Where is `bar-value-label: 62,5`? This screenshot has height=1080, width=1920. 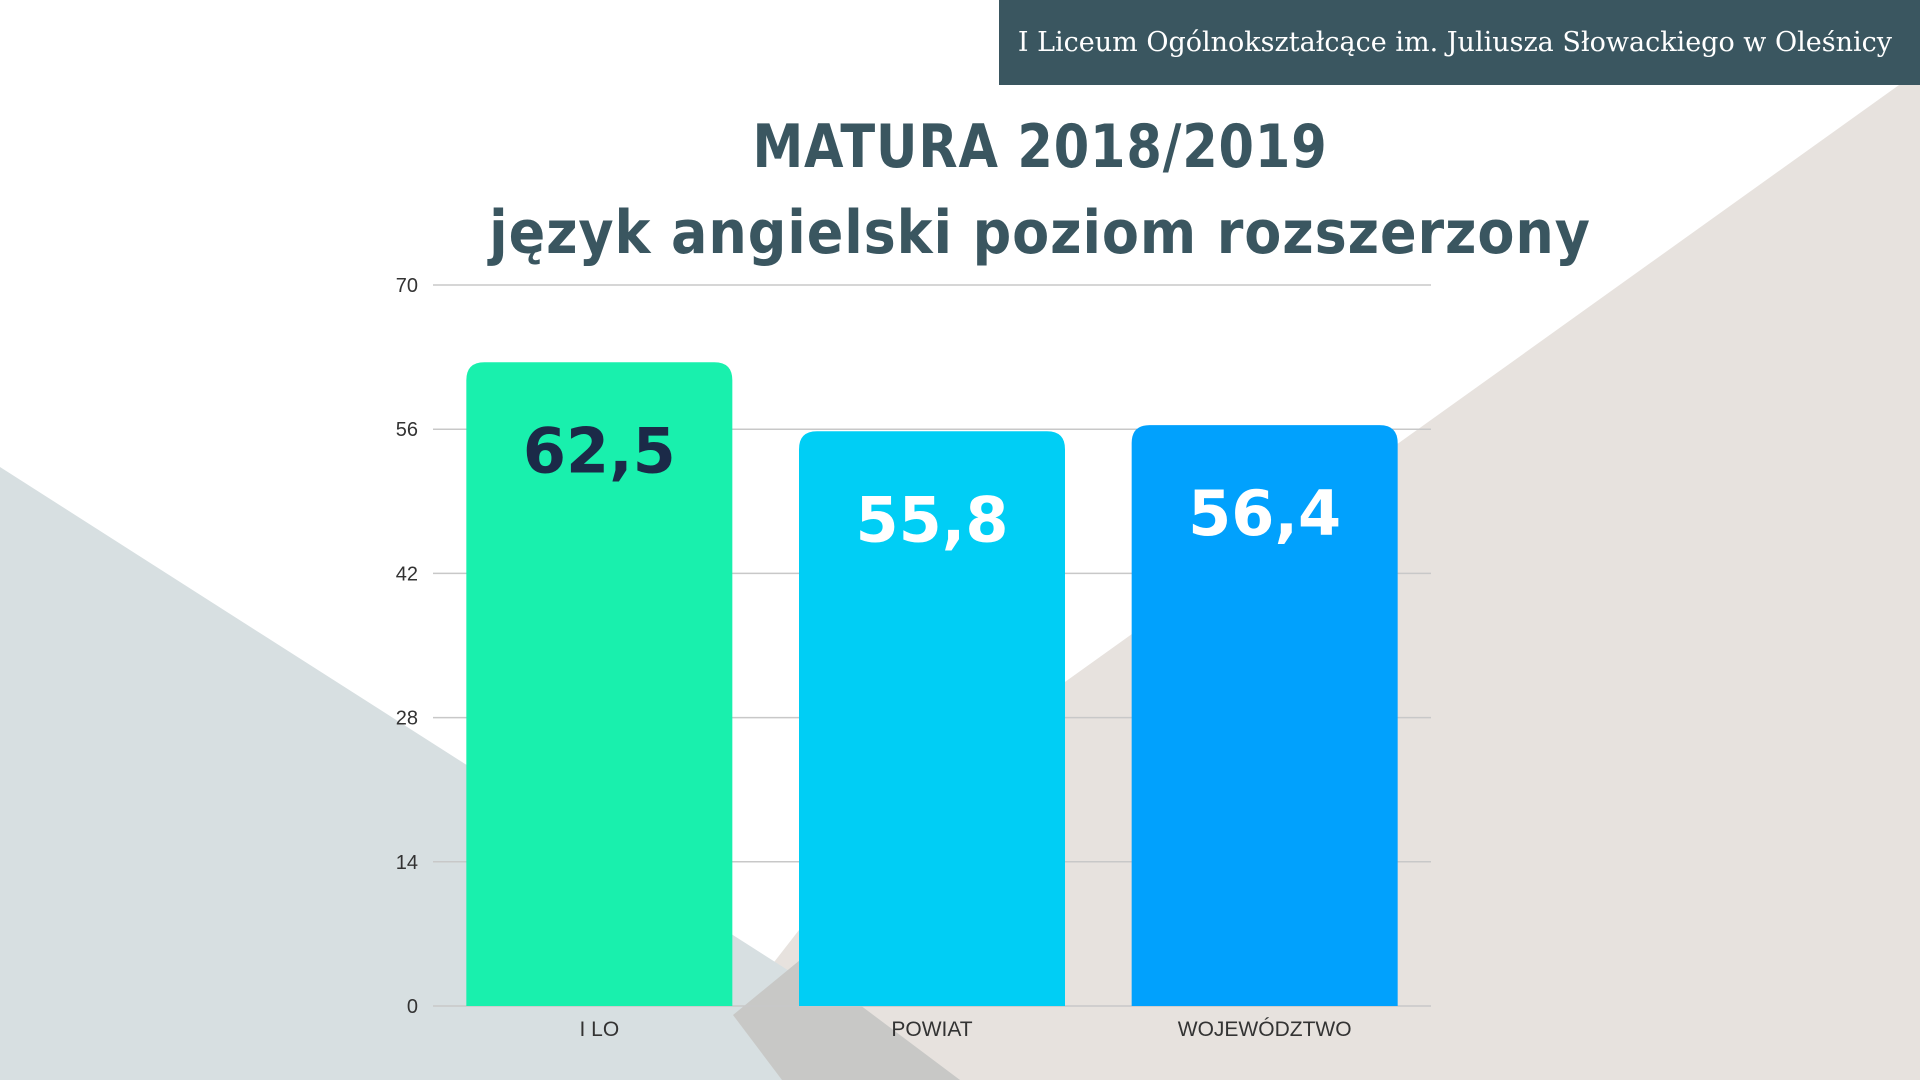
bar-value-label: 62,5 is located at coordinates (599, 450).